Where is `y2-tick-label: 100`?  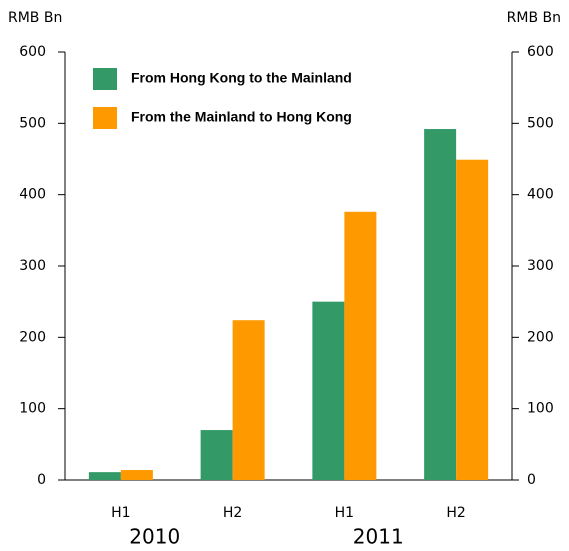
y2-tick-label: 100 is located at coordinates (540, 409).